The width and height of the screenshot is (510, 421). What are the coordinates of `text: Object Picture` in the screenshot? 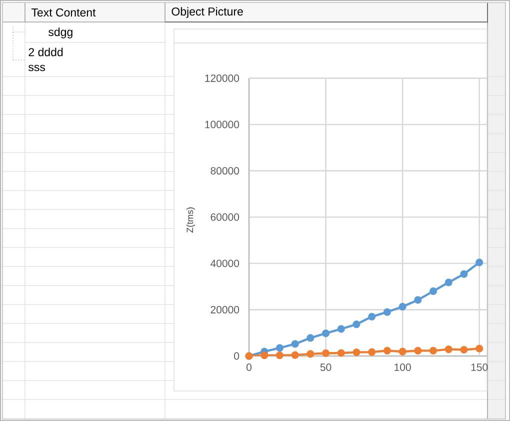 It's located at (207, 12).